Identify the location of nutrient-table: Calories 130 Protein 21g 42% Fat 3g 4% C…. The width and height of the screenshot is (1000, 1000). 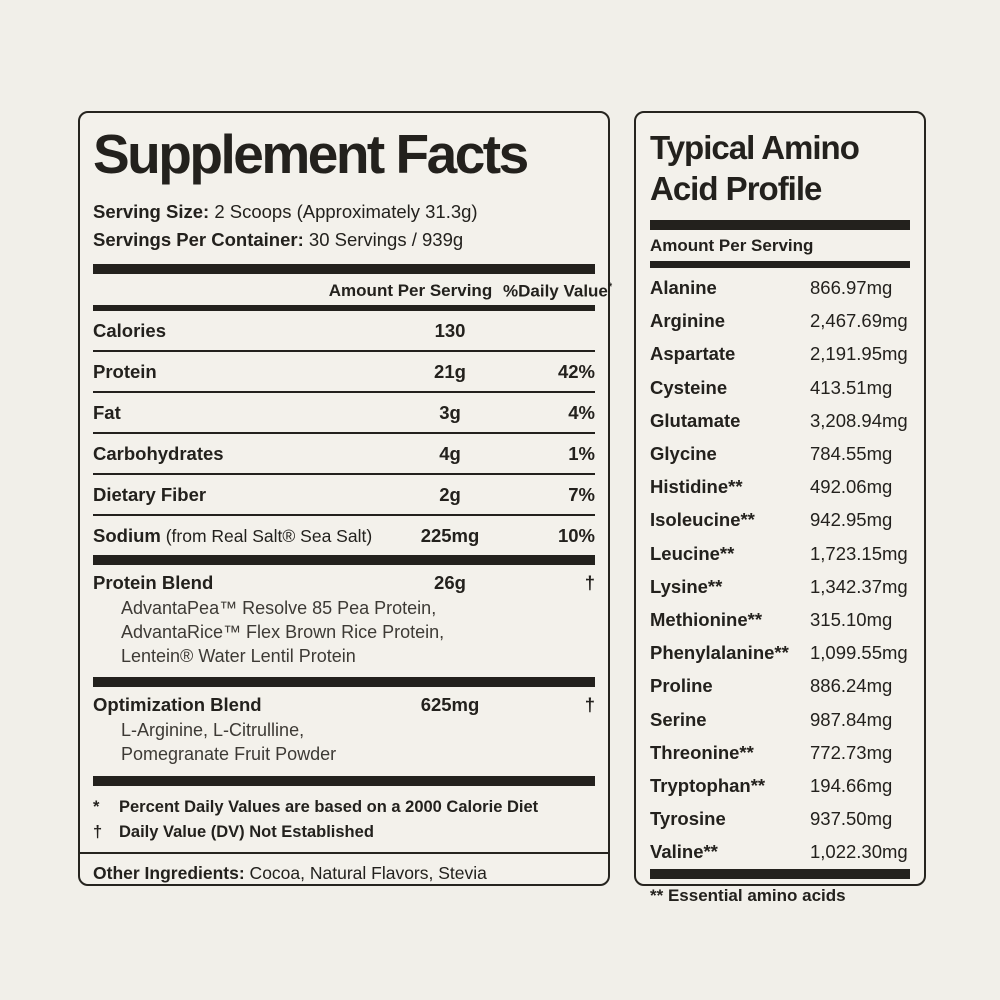
(344, 433).